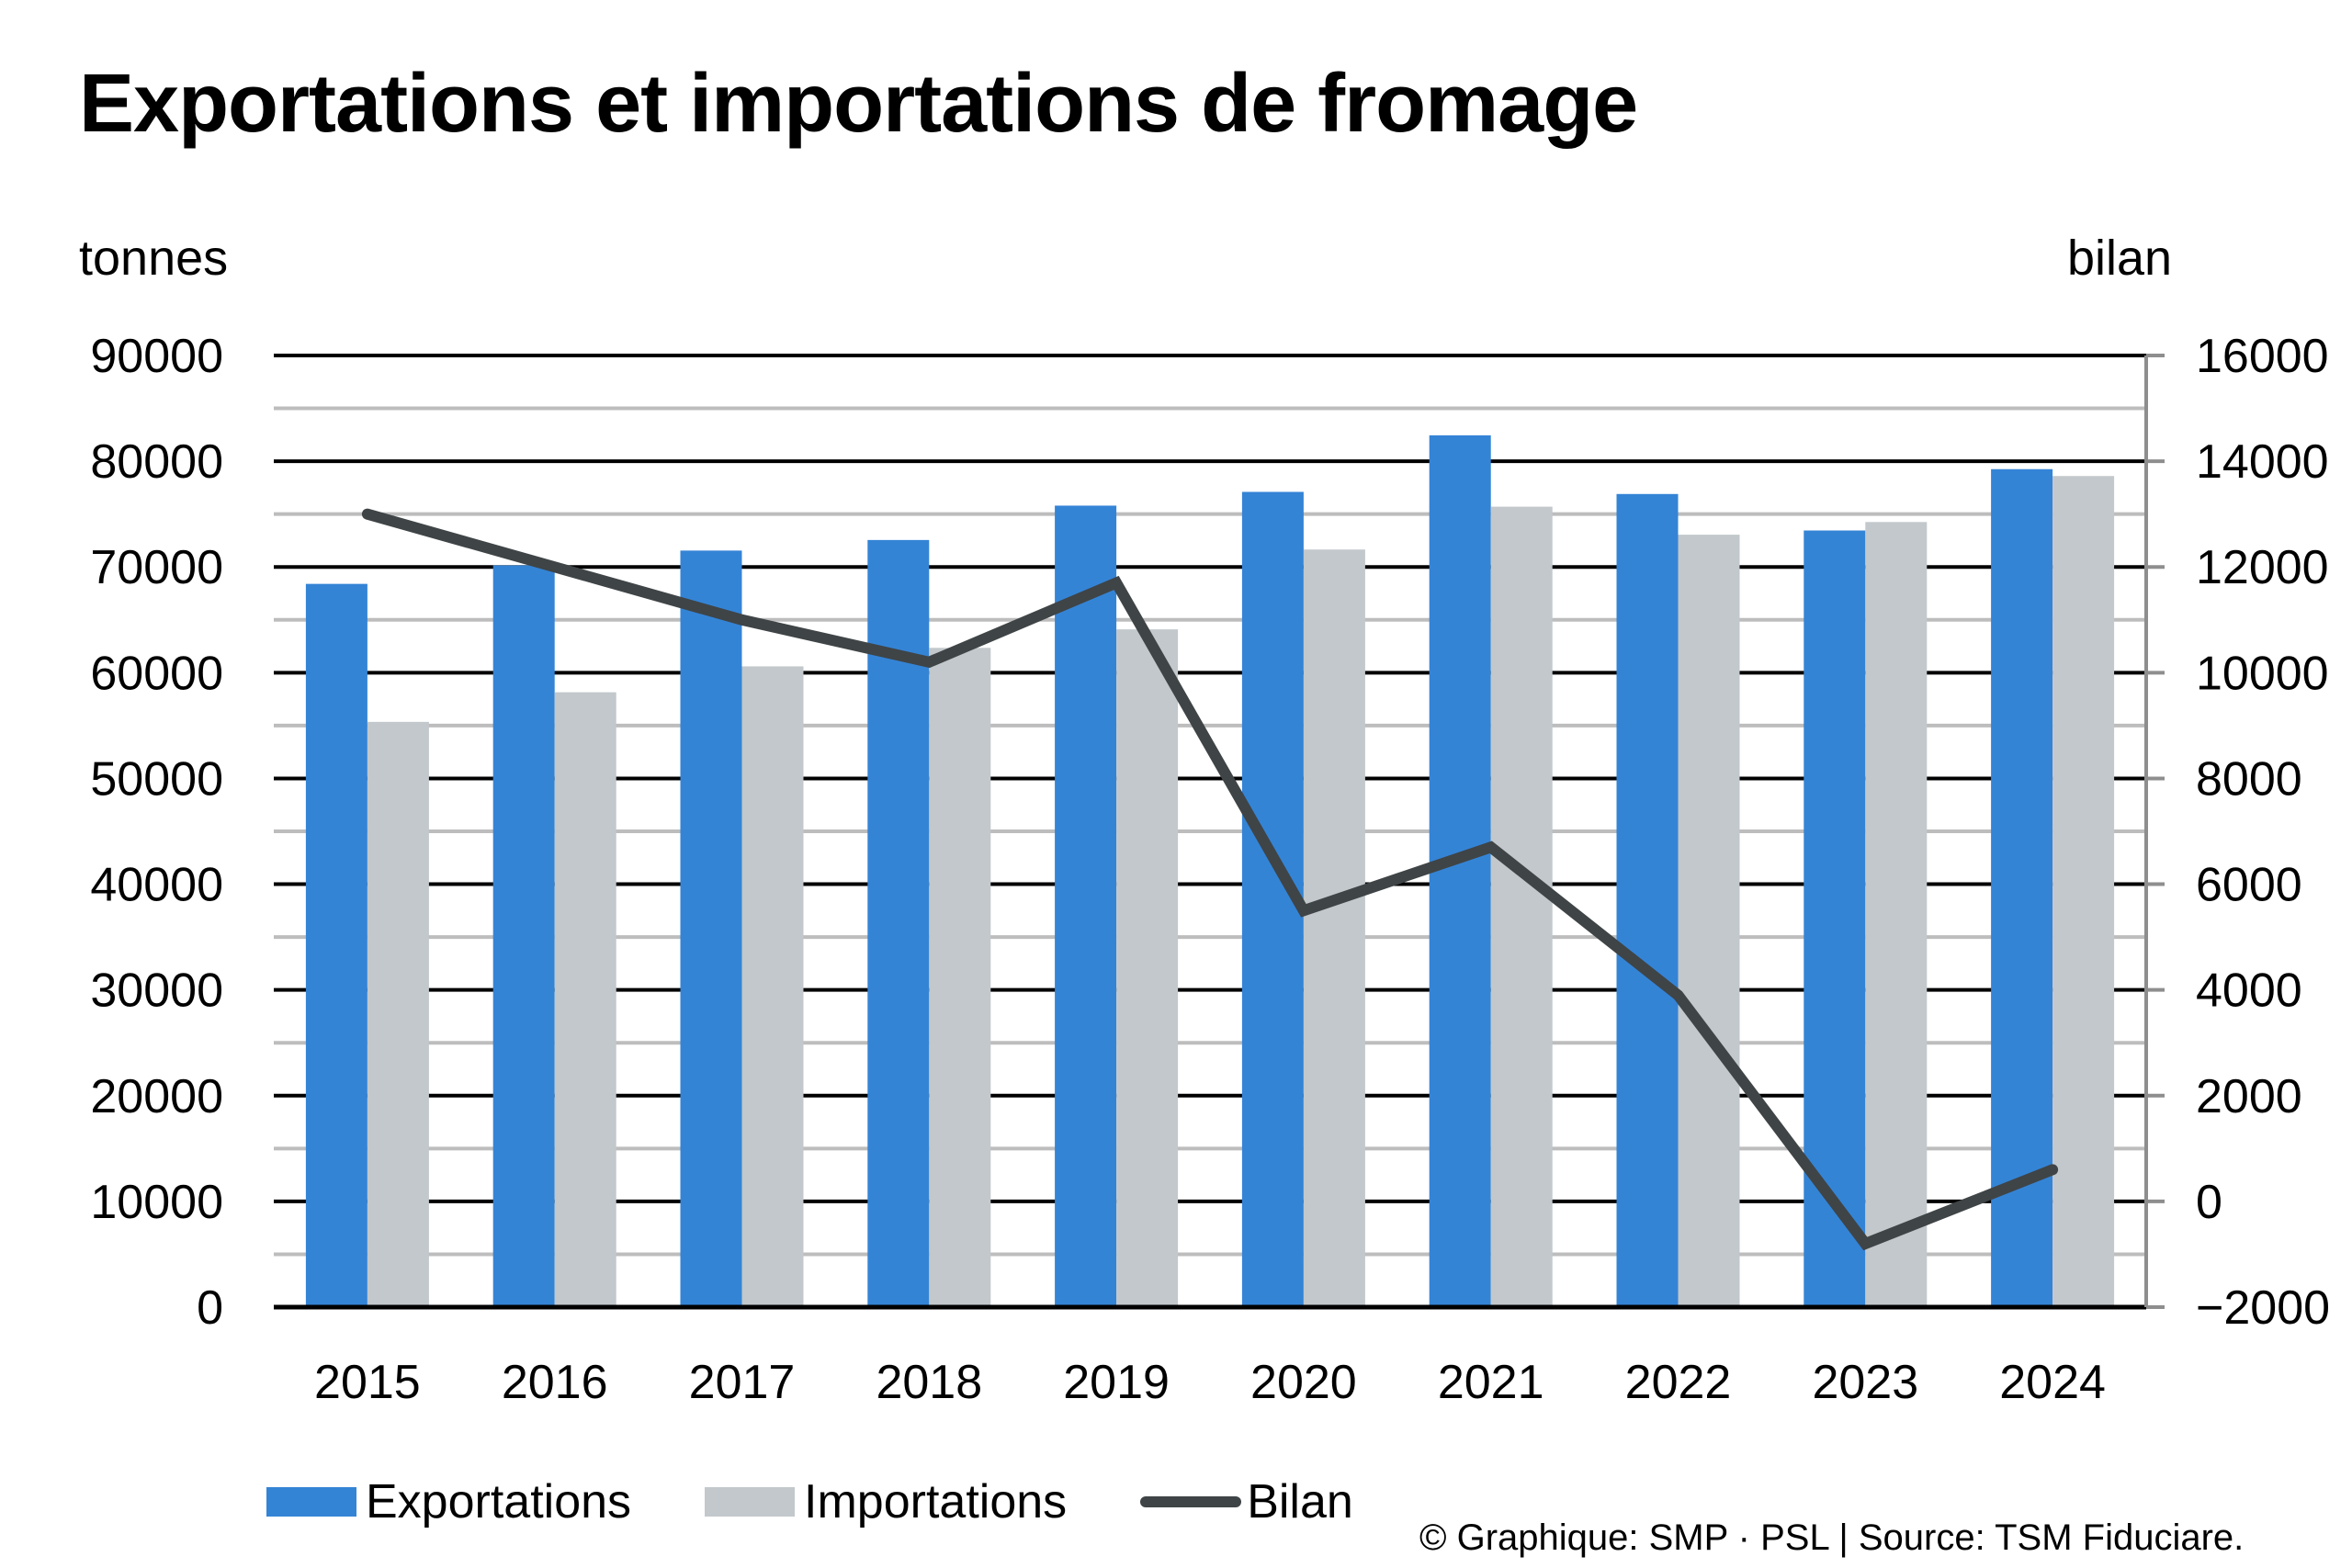 The height and width of the screenshot is (1568, 2352). I want to click on bar-imports-2015, so click(398, 1014).